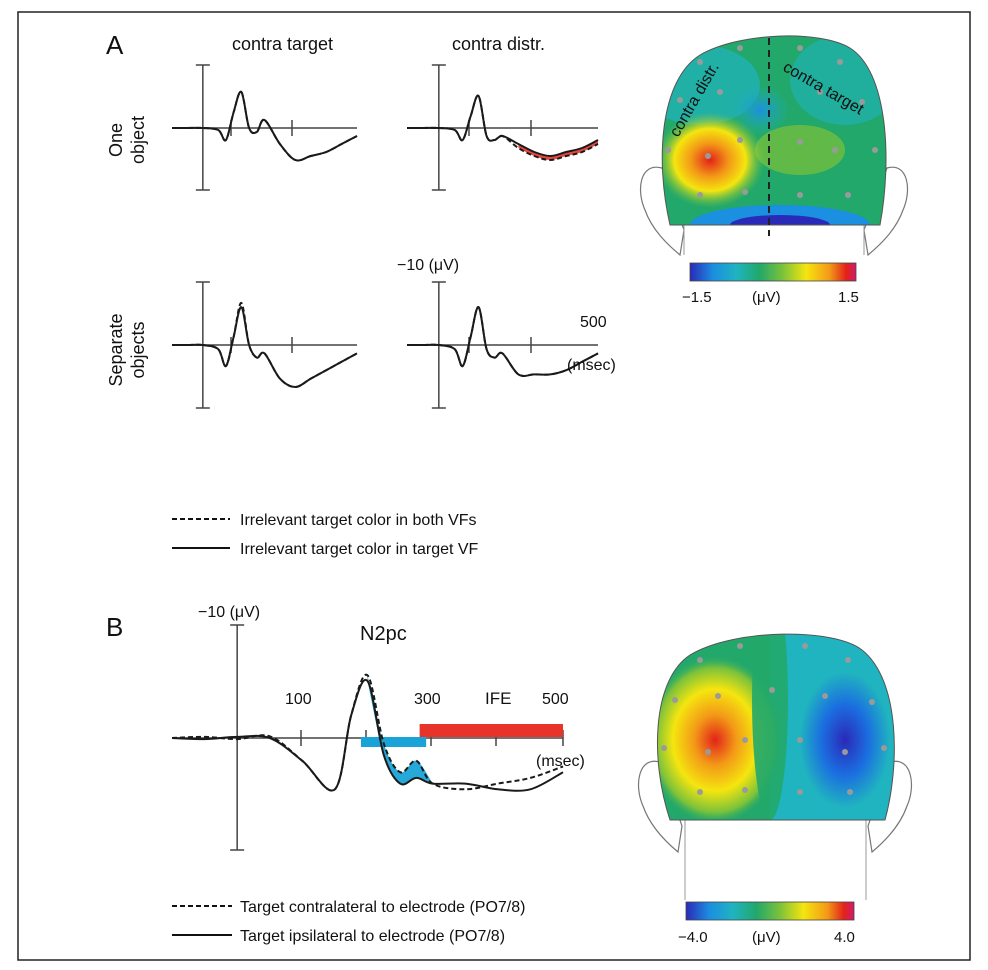 The image size is (988, 970). Describe the element at coordinates (844, 937) in the screenshot. I see `colorbar-b-max: 4.0` at that location.